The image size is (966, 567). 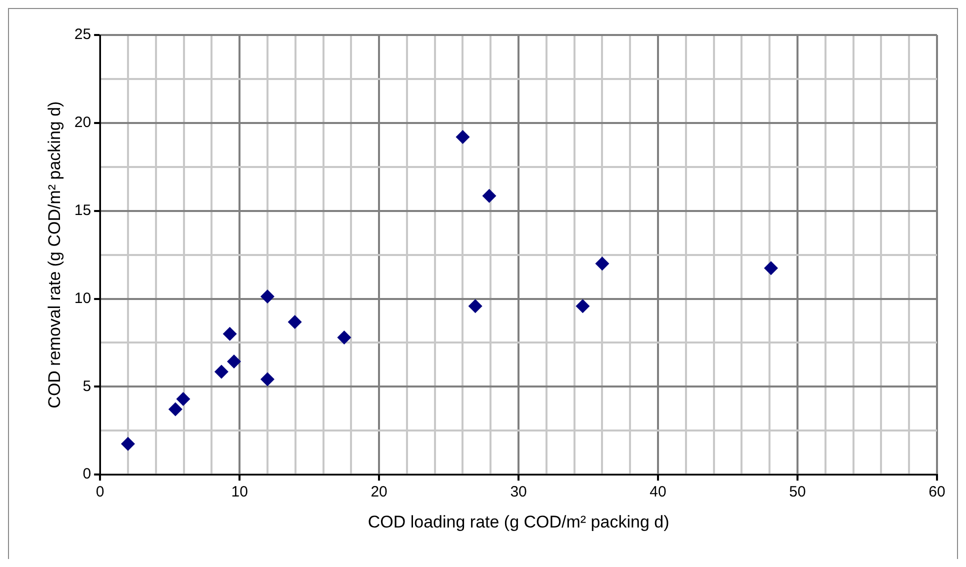 I want to click on x-tick-label: 50, so click(x=797, y=492).